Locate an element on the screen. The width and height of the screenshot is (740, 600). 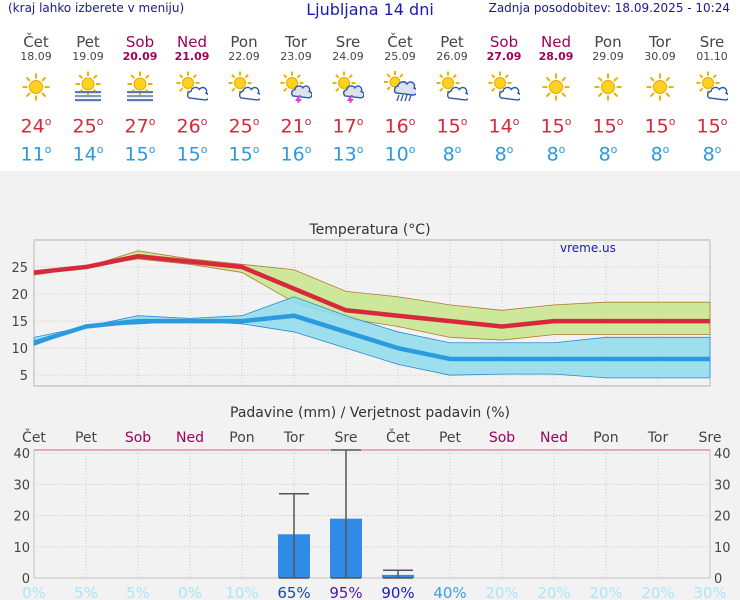
spread-band is located at coordinates (372, 295).